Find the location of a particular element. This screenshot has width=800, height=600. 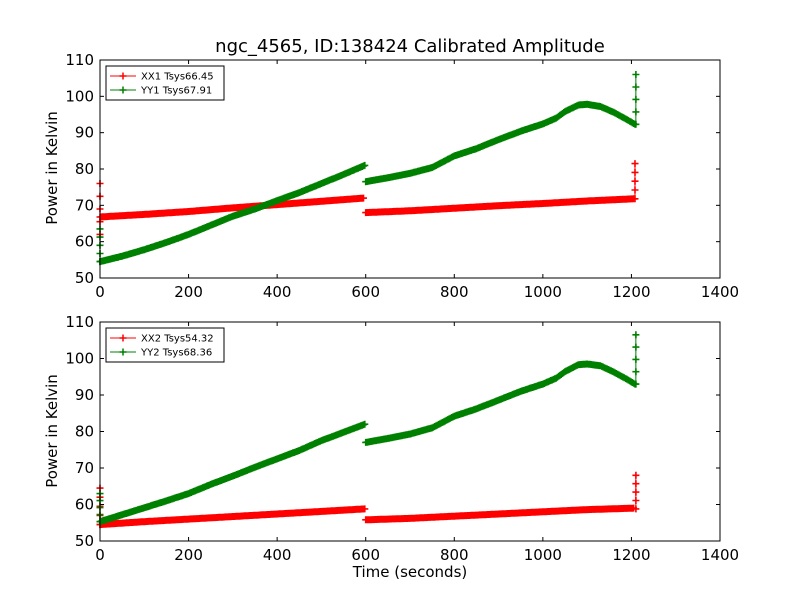

bottom-x-tick-label-2: 400 is located at coordinates (277, 555).